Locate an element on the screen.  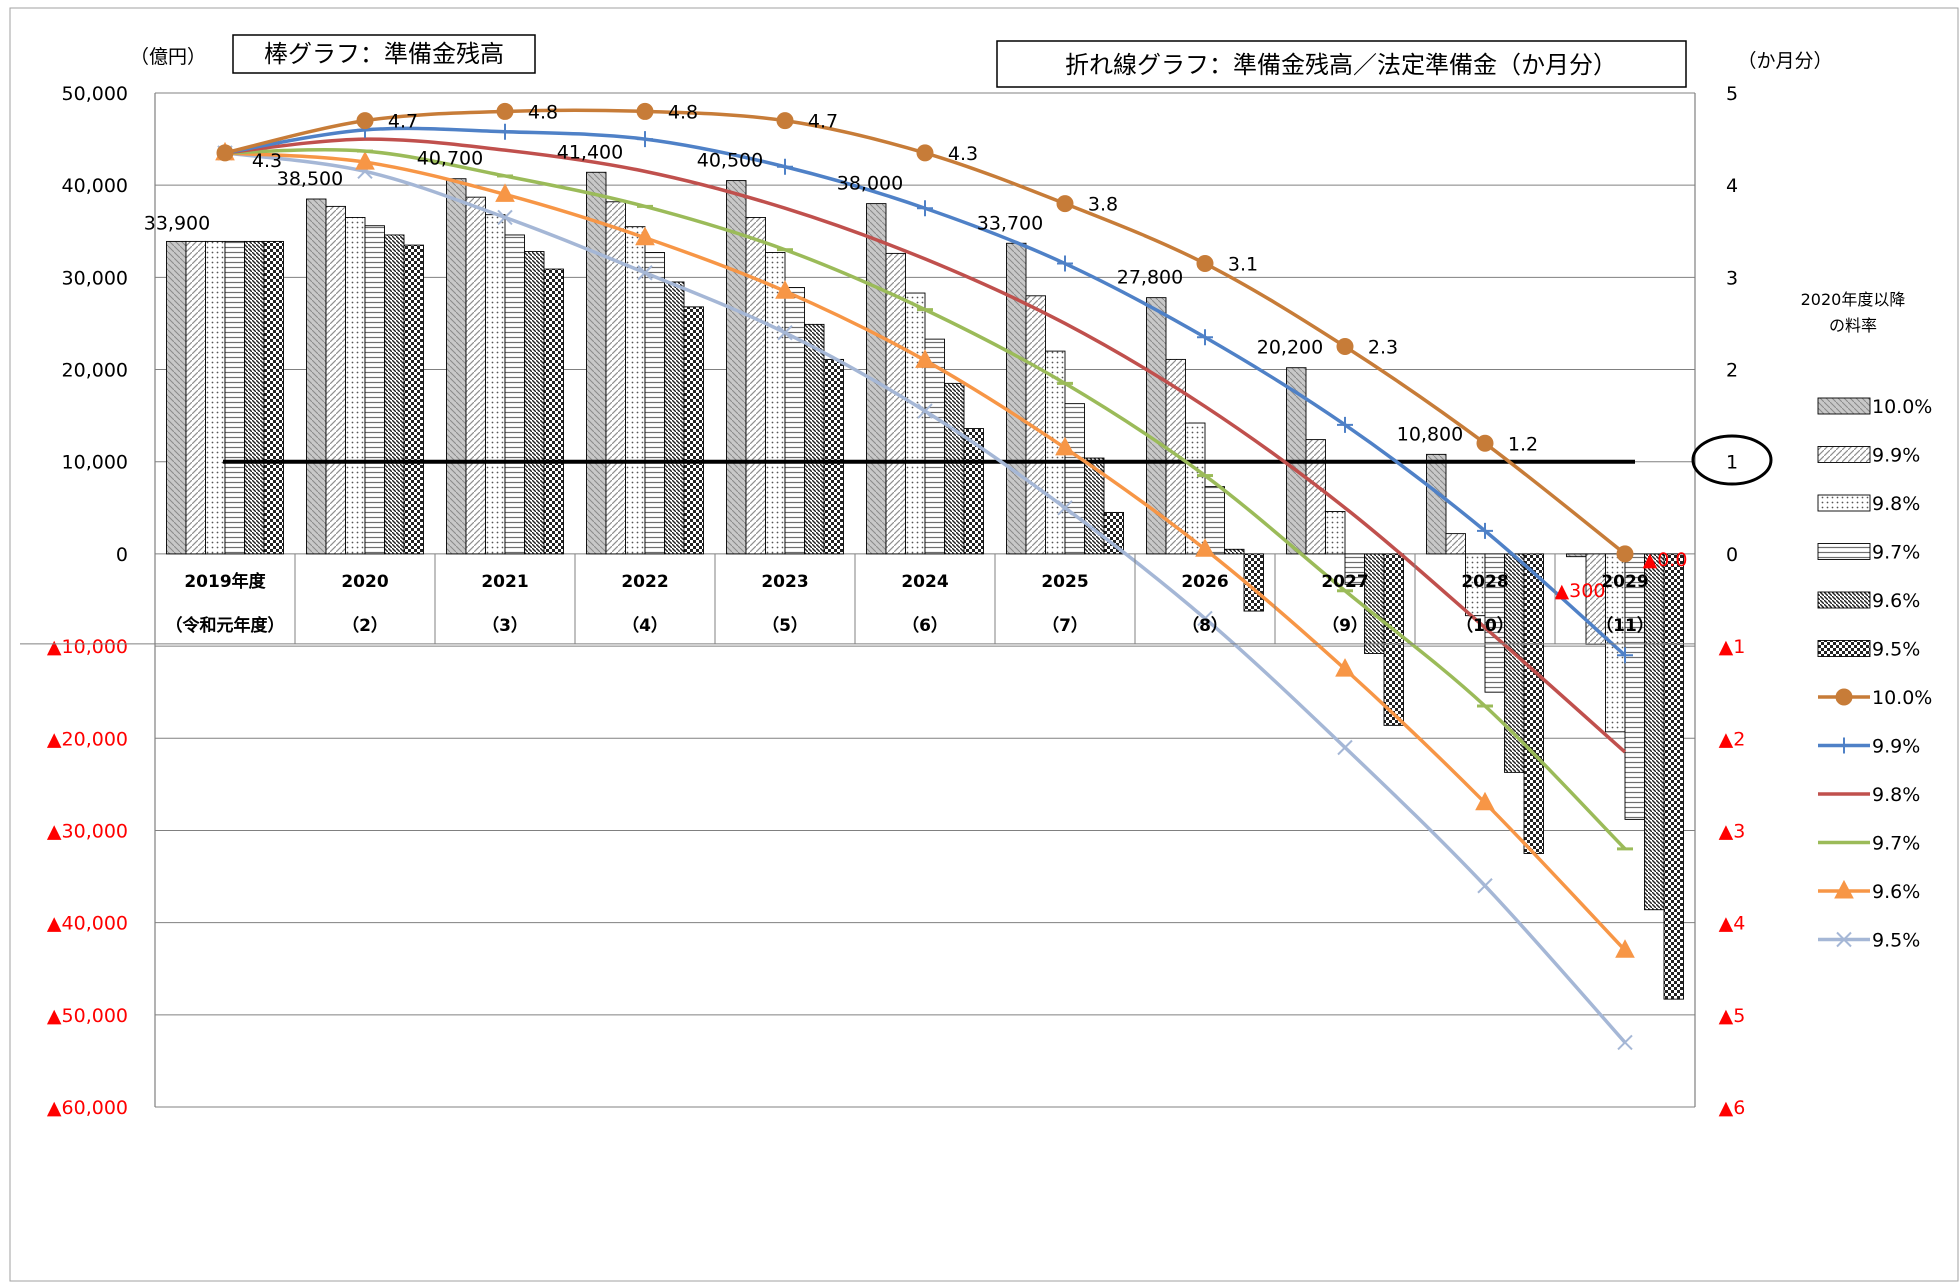
category-label: 2021 is located at coordinates (504, 582).